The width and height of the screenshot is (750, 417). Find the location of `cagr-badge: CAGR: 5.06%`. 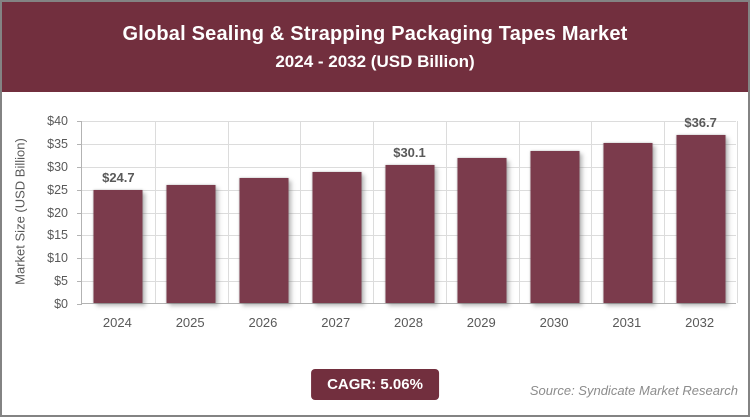

cagr-badge: CAGR: 5.06% is located at coordinates (375, 384).